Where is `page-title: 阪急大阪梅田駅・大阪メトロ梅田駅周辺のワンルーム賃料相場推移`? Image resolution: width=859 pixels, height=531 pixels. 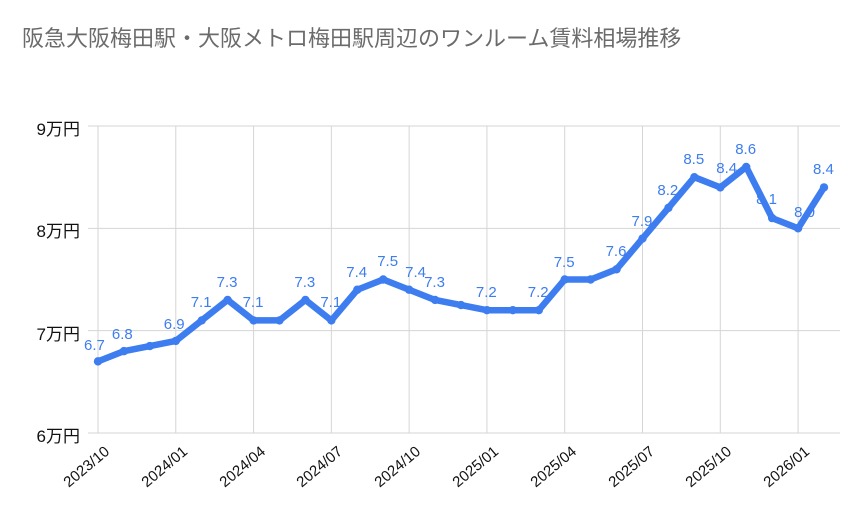 page-title: 阪急大阪梅田駅・大阪メトロ梅田駅周辺のワンルーム賃料相場推移 is located at coordinates (352, 38).